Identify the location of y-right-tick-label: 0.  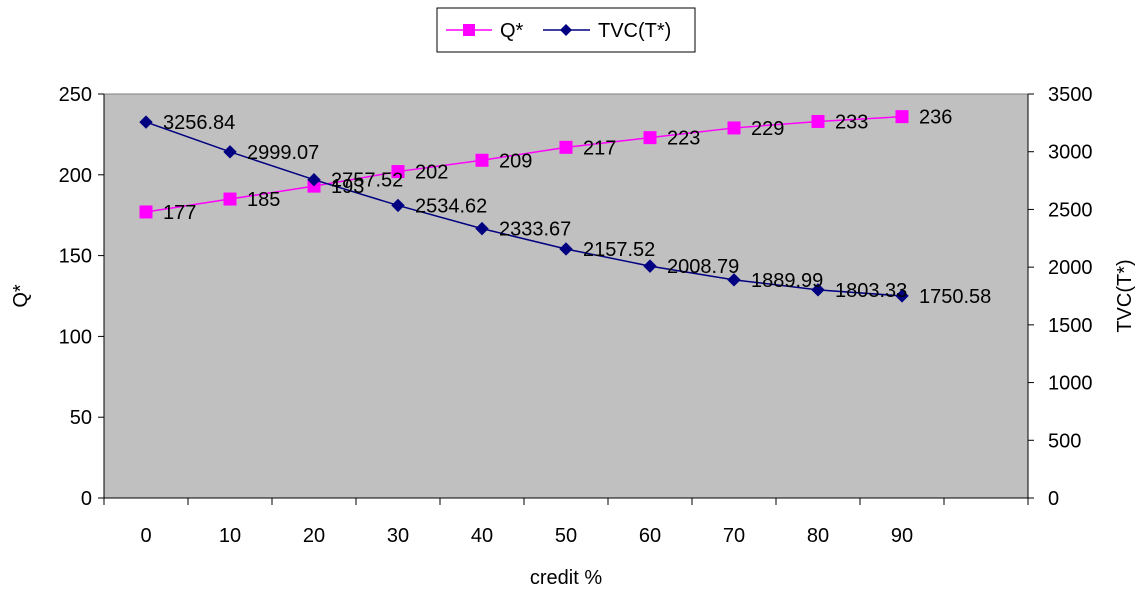
(1053, 499).